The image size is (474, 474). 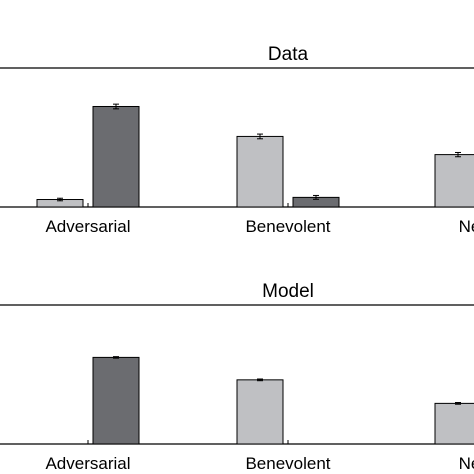 I want to click on panel-title: Model, so click(x=288, y=291).